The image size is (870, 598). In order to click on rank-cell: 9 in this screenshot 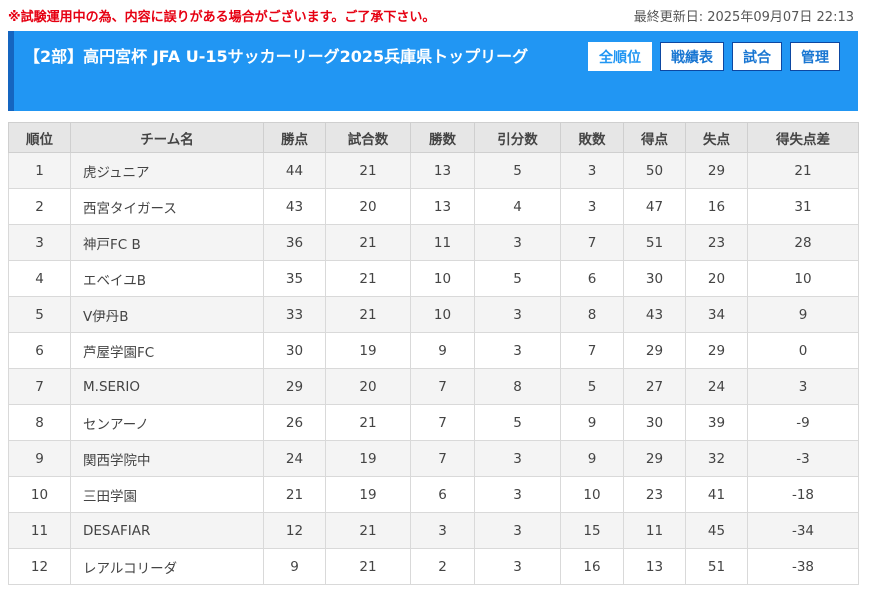, I will do `click(39, 458)`.